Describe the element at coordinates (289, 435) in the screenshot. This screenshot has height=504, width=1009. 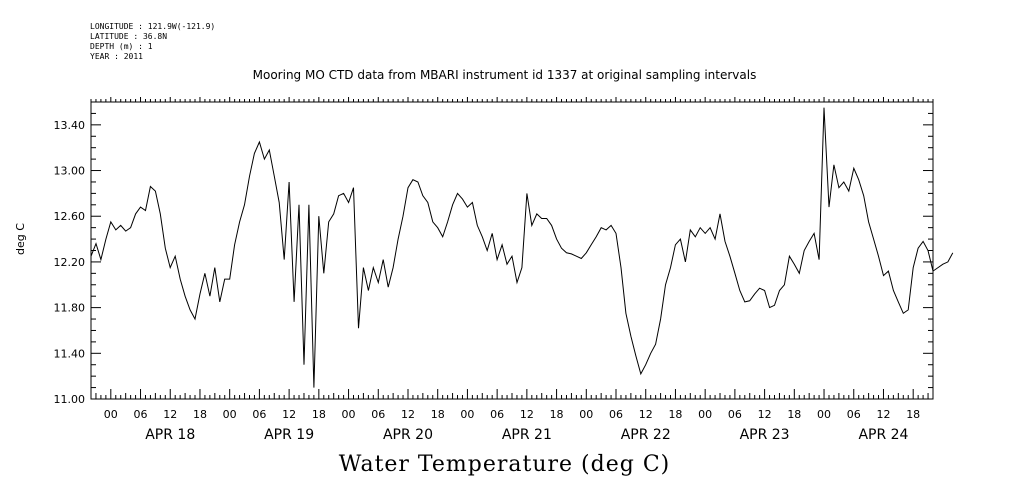
I see `x-day-label: APR 19` at that location.